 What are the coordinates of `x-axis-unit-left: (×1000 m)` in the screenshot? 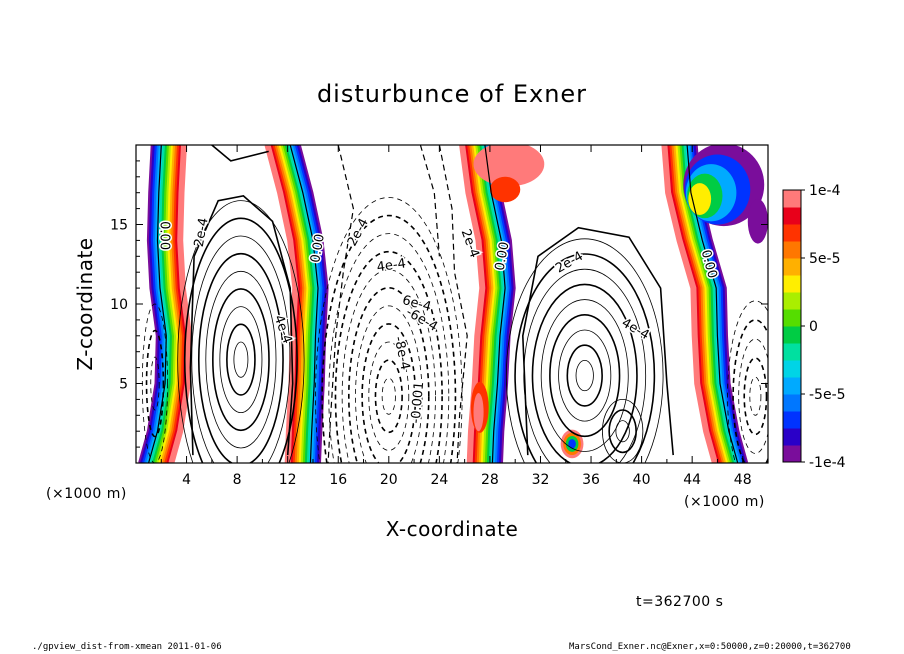 It's located at (86, 494).